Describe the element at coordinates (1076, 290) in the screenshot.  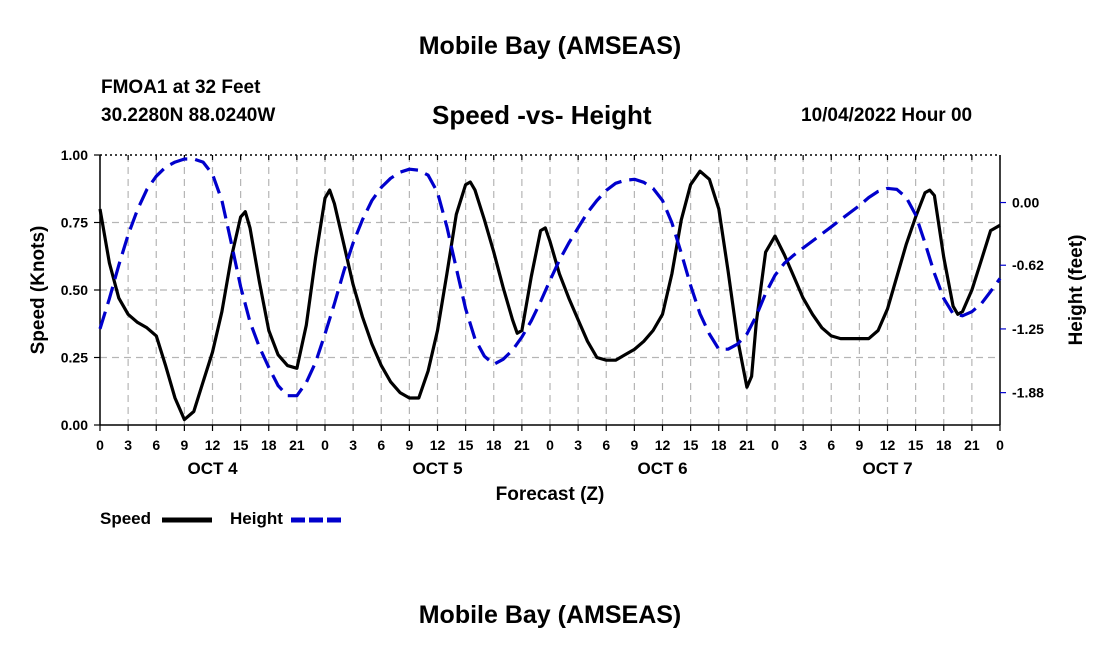
I see `y-right-axis-title: Height (feet)` at that location.